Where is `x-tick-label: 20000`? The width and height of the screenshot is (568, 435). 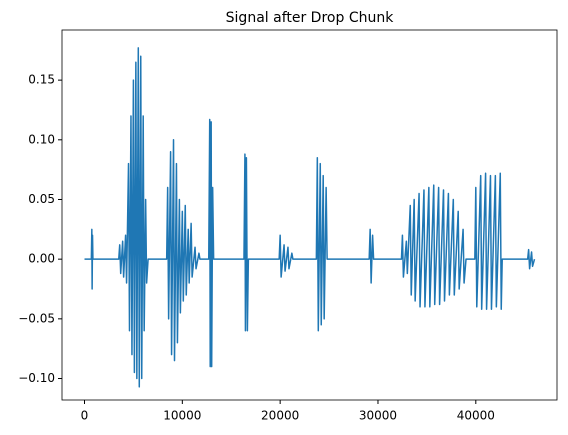 x-tick-label: 20000 is located at coordinates (280, 416).